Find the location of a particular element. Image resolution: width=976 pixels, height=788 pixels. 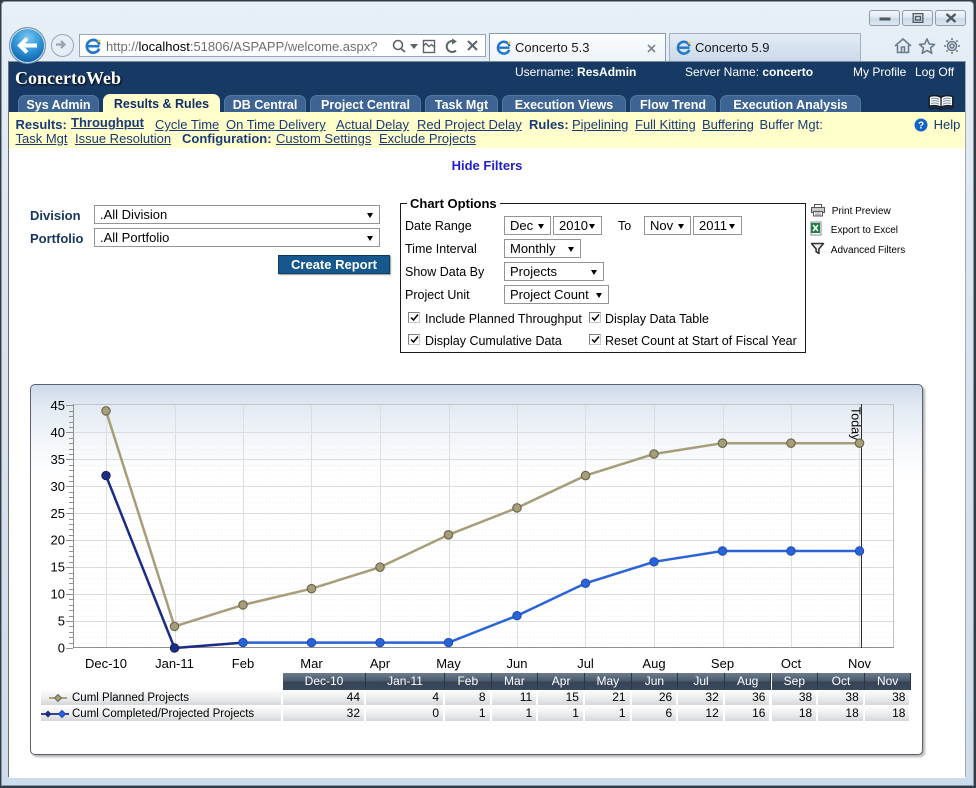

svg-text: Mar is located at coordinates (311, 663).